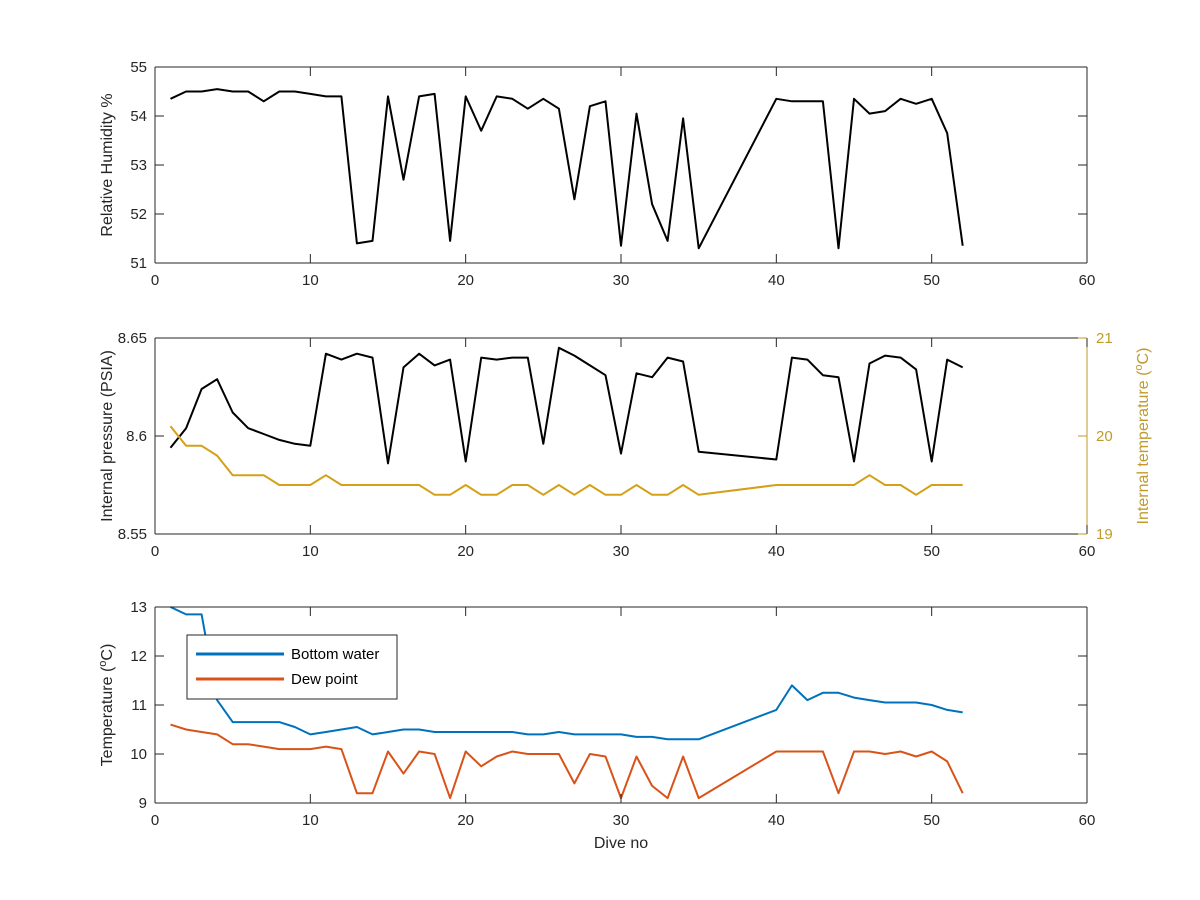 This screenshot has width=1200, height=900. I want to click on y-tick-label: 12, so click(138, 656).